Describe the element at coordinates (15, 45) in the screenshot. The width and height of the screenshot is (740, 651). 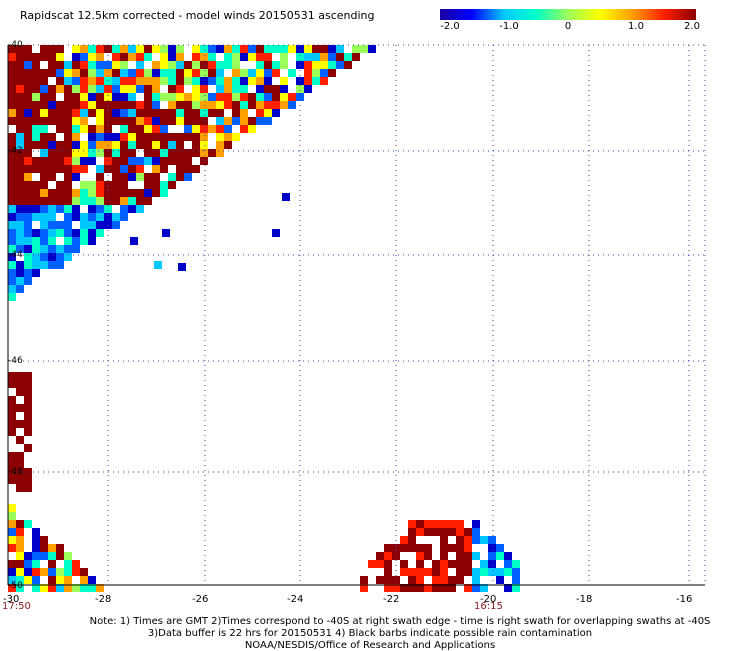
I see `lat-label-40: -40` at that location.